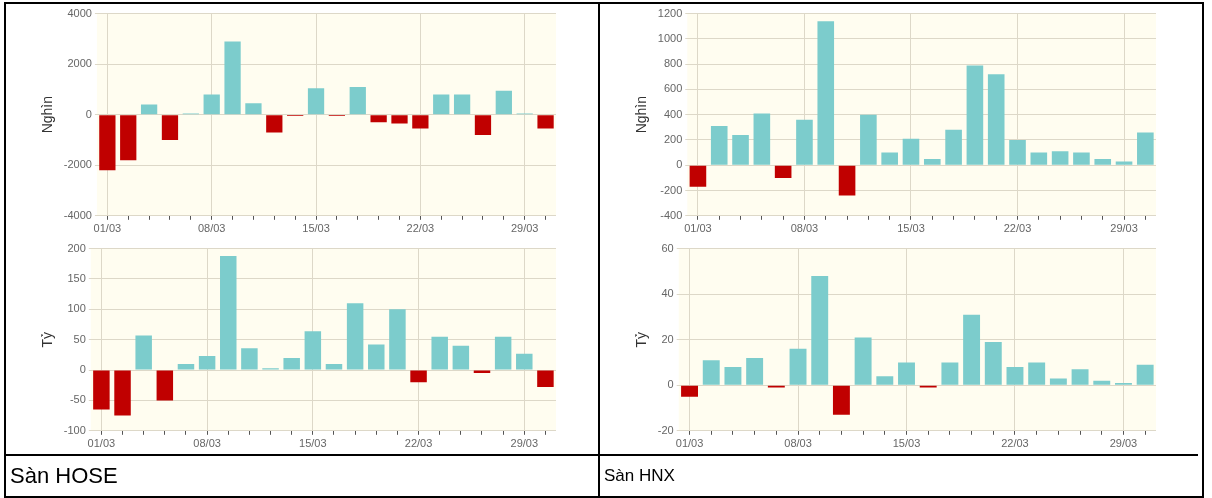 This screenshot has width=1212, height=498. I want to click on y-tick-label: 1000, so click(670, 37).